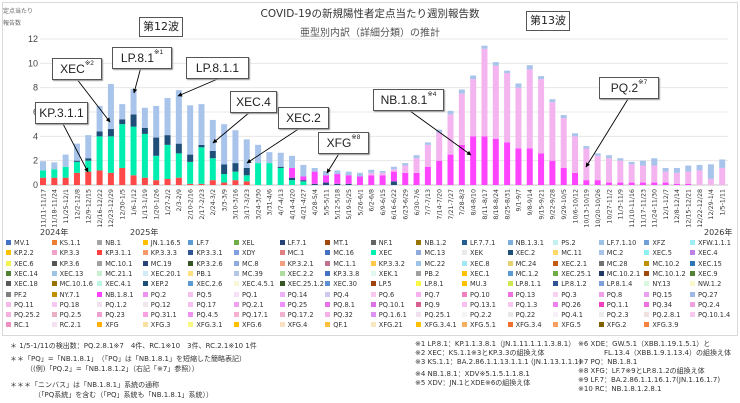 This screenshot has width=740, height=403. Describe the element at coordinates (649, 380) in the screenshot. I see `footnote-line: ※9 LF.7：BA.2.86.1.1.16.1.7(JN.1.16.1.7)` at that location.